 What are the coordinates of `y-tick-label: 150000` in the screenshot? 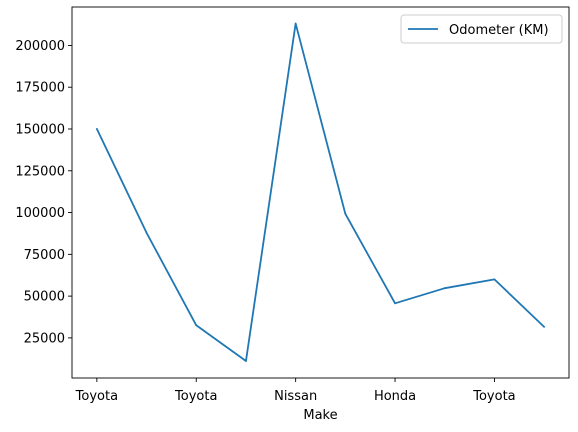 It's located at (40, 129).